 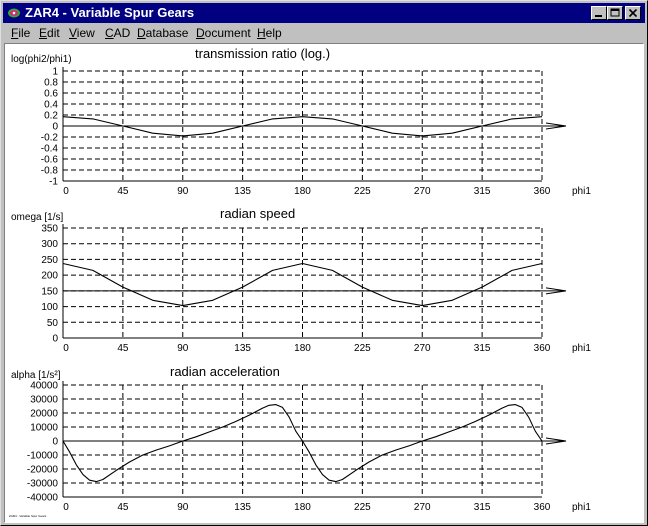 What do you see at coordinates (262, 53) in the screenshot?
I see `chart-title: transmission ratio (log.)` at bounding box center [262, 53].